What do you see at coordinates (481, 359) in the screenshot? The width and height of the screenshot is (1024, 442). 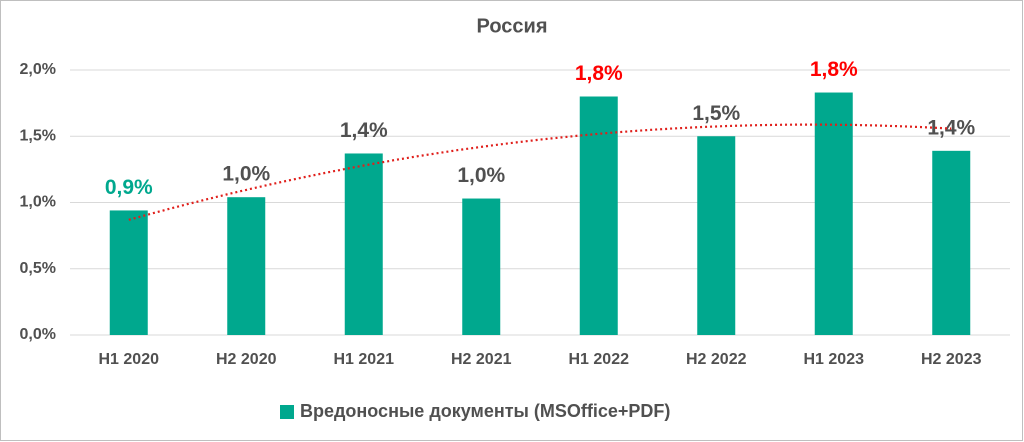 I see `x-tick-label: H2 2021` at bounding box center [481, 359].